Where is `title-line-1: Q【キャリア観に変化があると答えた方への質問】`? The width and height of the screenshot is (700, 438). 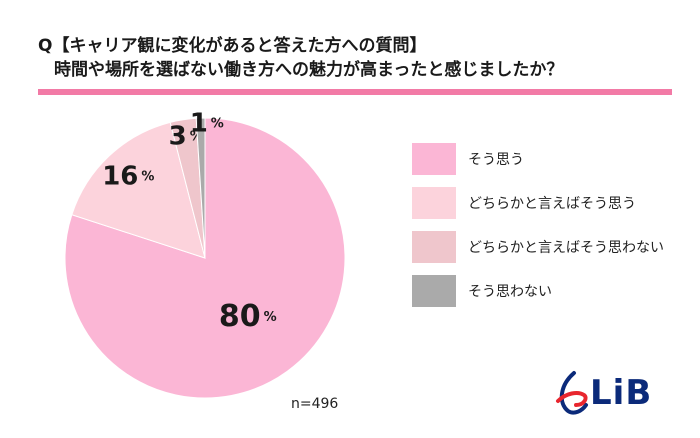 title-line-1: Q【キャリア観に変化があると答えた方への質問】 is located at coordinates (232, 46).